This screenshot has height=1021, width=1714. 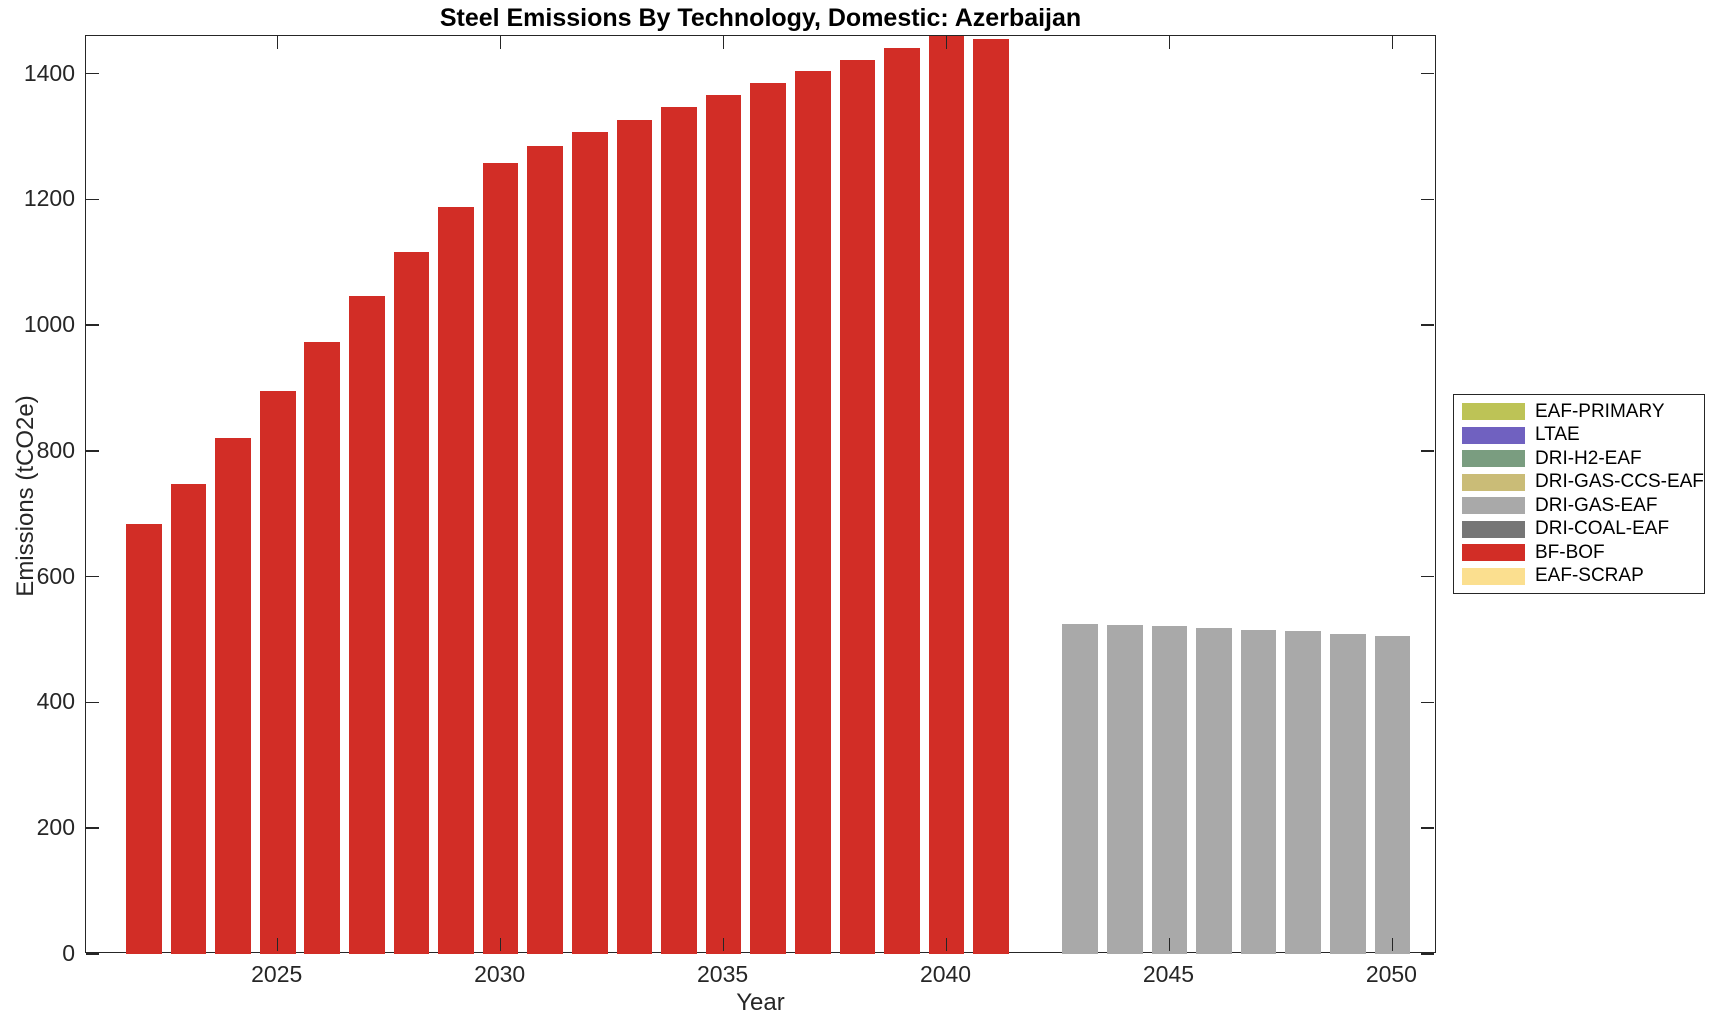 What do you see at coordinates (1169, 42) in the screenshot?
I see `x-tick-top-2045` at bounding box center [1169, 42].